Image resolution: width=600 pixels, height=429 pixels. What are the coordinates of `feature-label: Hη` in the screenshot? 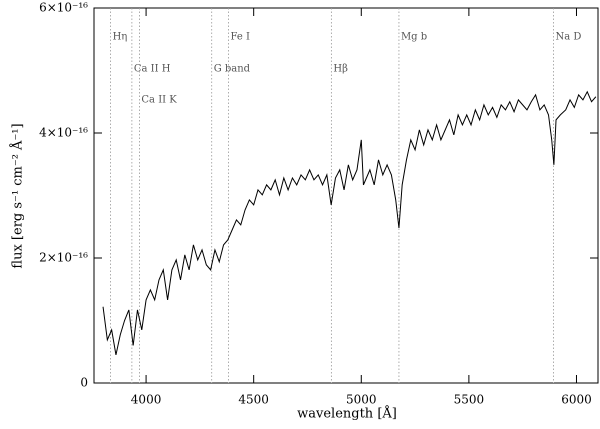 It's located at (120, 37).